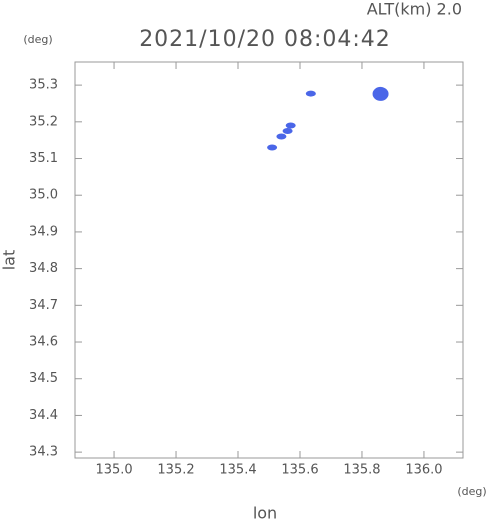  Describe the element at coordinates (43, 231) in the screenshot. I see `y-tick-label: 34.9` at that location.